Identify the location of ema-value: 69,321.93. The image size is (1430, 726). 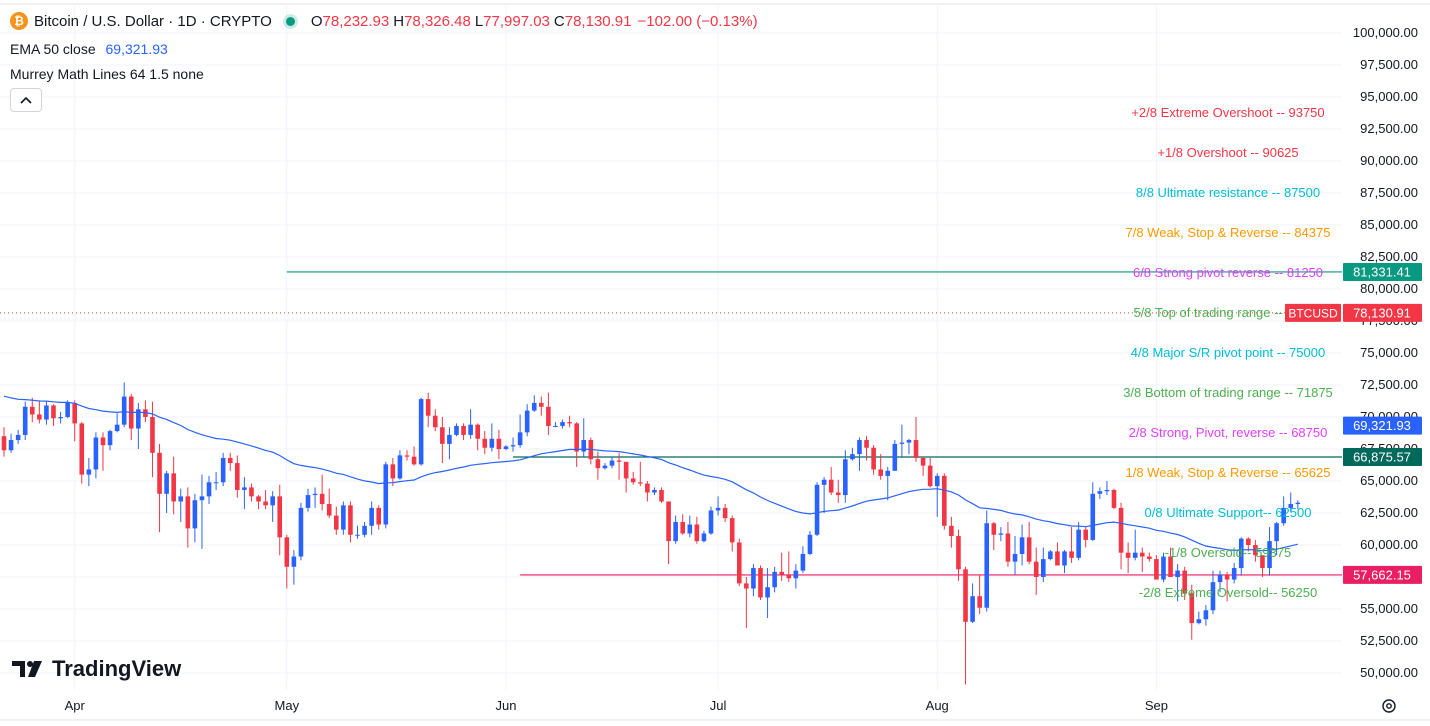
(136, 49).